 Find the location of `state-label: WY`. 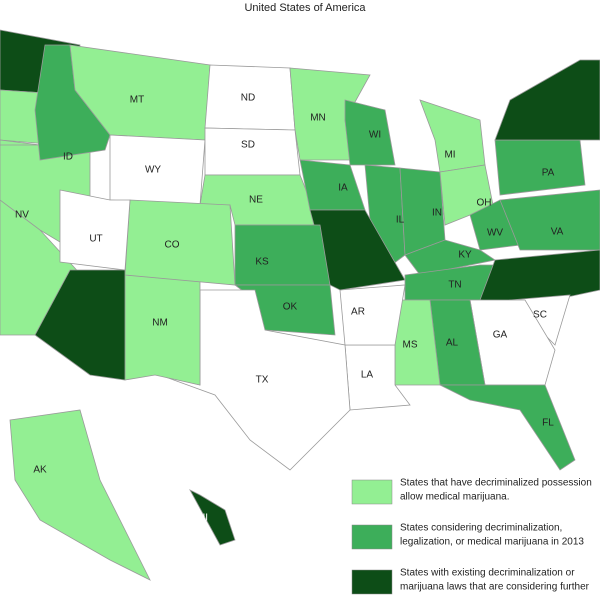

state-label: WY is located at coordinates (153, 170).